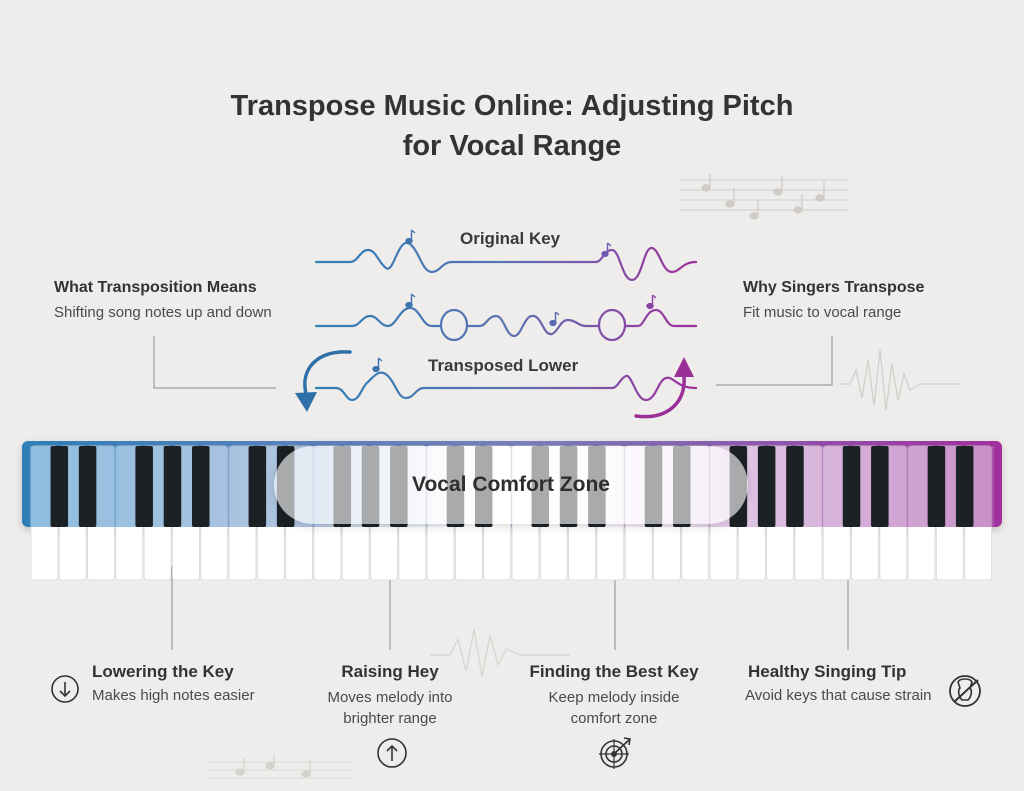  I want to click on best-key-description: Keep melody inside comfort zone, so click(614, 708).